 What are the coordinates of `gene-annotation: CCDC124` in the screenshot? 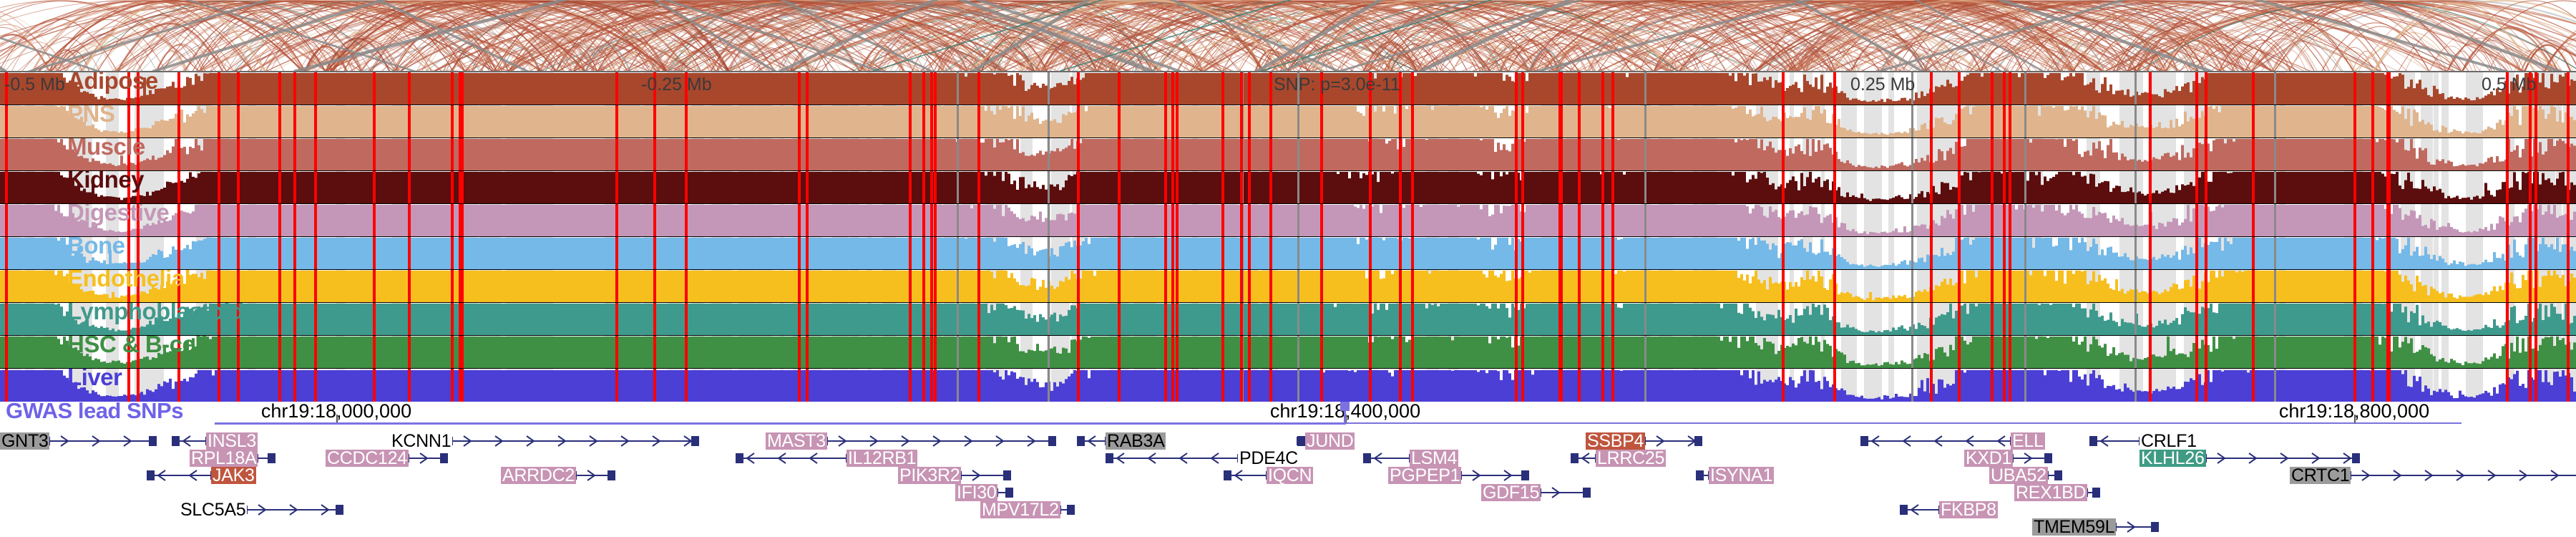 It's located at (387, 458).